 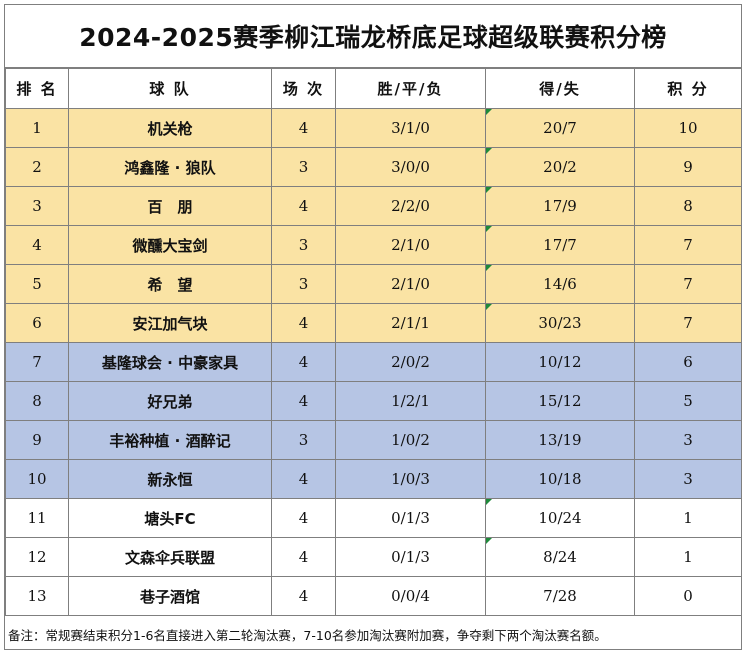 I want to click on table-row: 2 鸿鑫隆 · 狼队 3 3/0/0 20/2 9, so click(x=373, y=167).